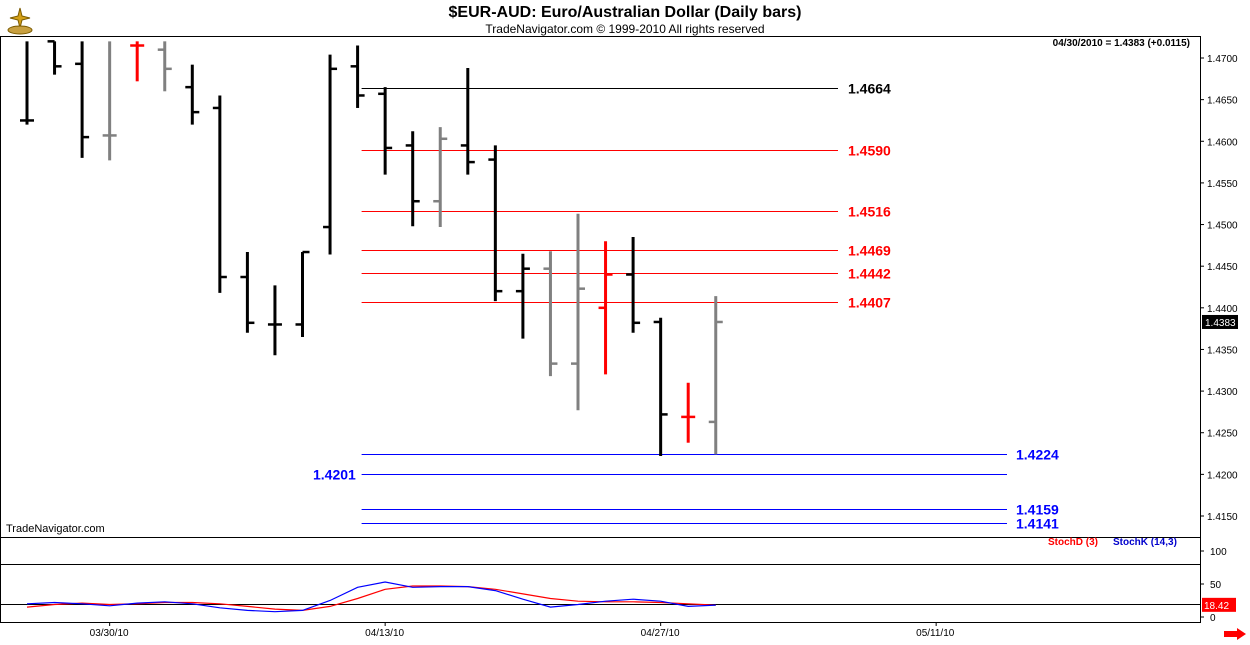 Image resolution: width=1250 pixels, height=645 pixels. Describe the element at coordinates (600, 580) in the screenshot. I see `stochastic-plot-frame` at that location.